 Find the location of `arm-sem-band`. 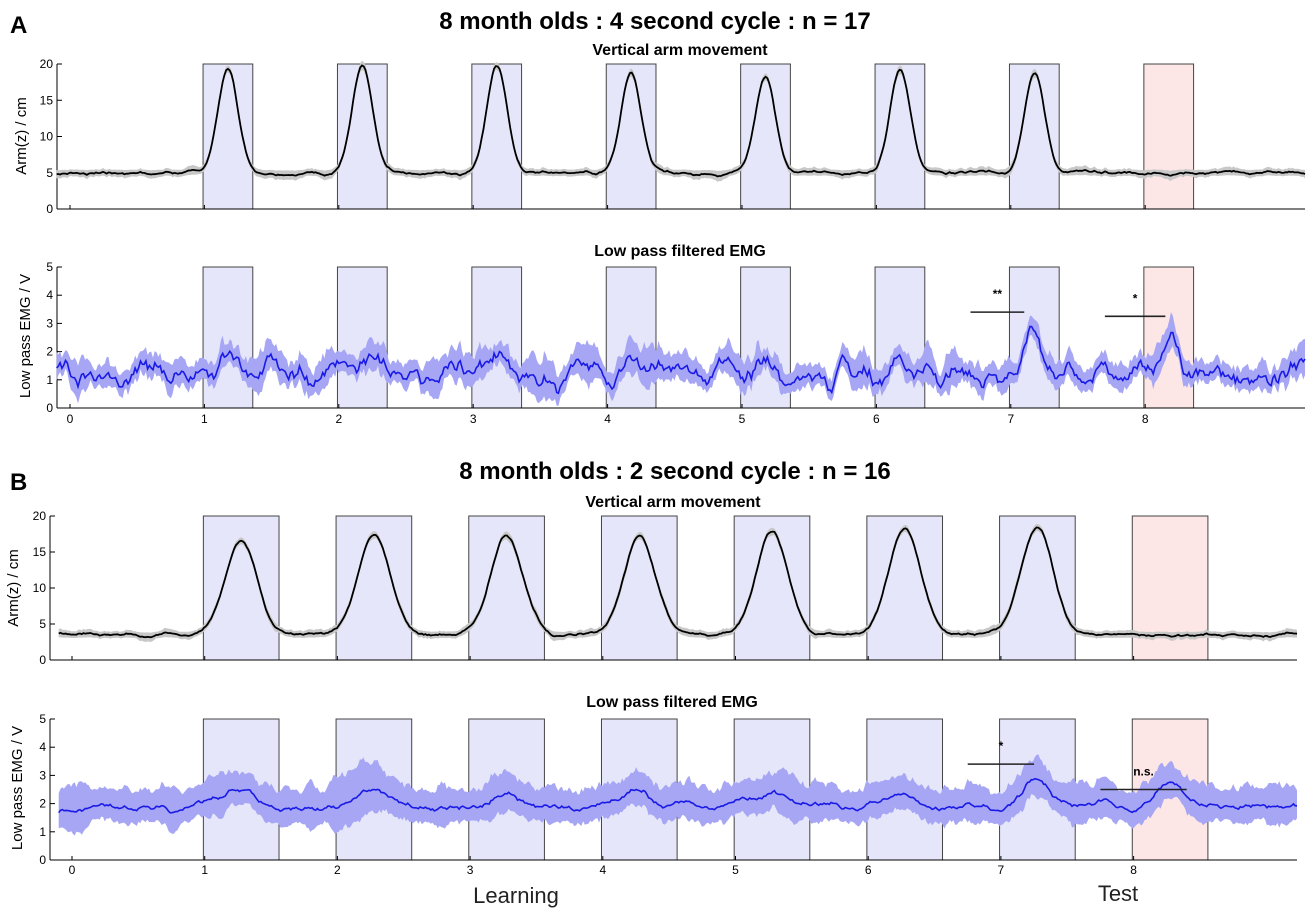

arm-sem-band is located at coordinates (681, 121).